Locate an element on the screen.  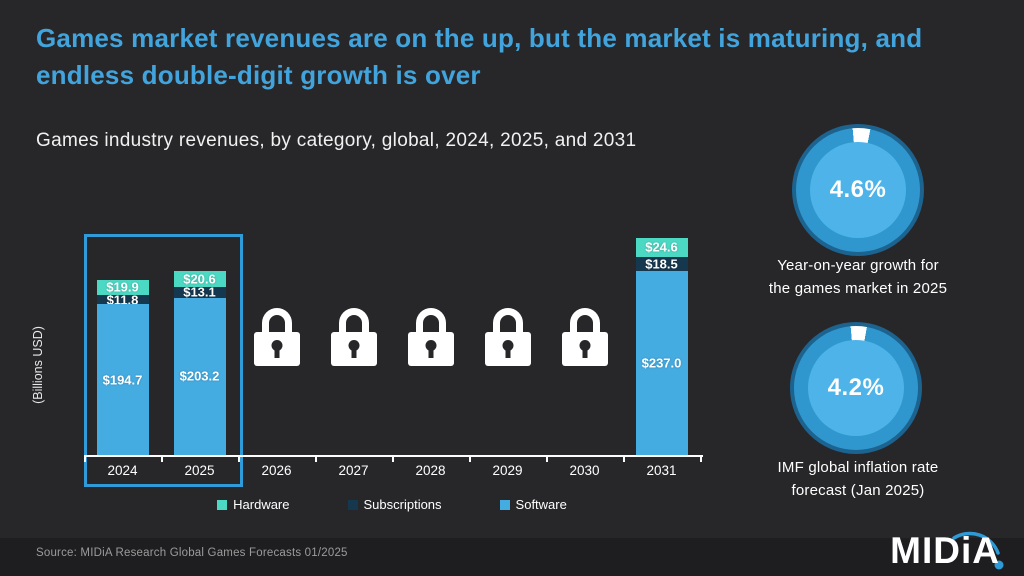
gauge-inflation: 4.2% is located at coordinates (856, 388).